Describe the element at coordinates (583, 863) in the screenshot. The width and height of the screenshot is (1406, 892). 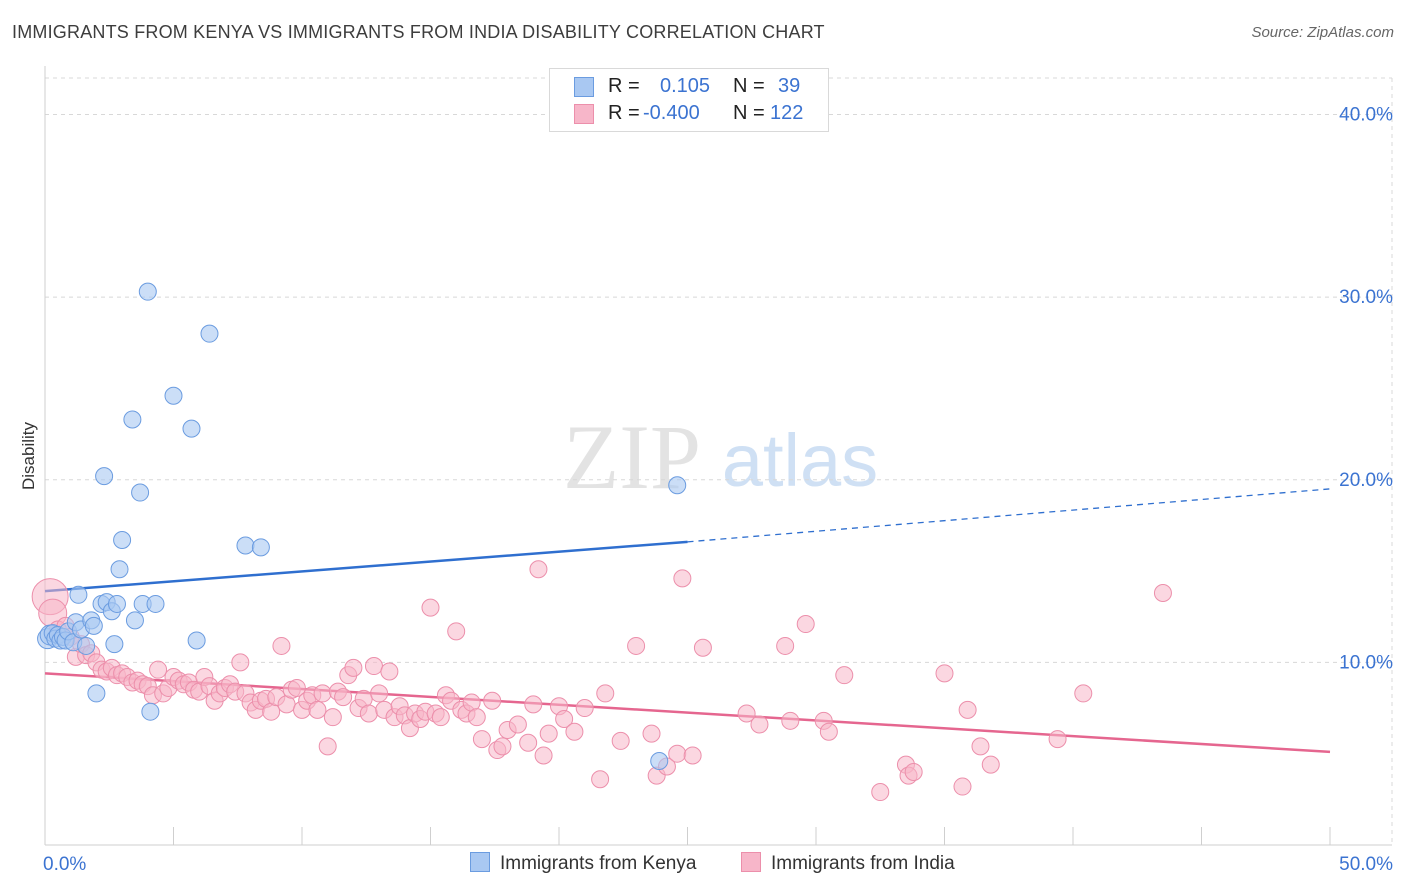
I see `bottom-legend-kenya: Immigrants from Kenya` at that location.